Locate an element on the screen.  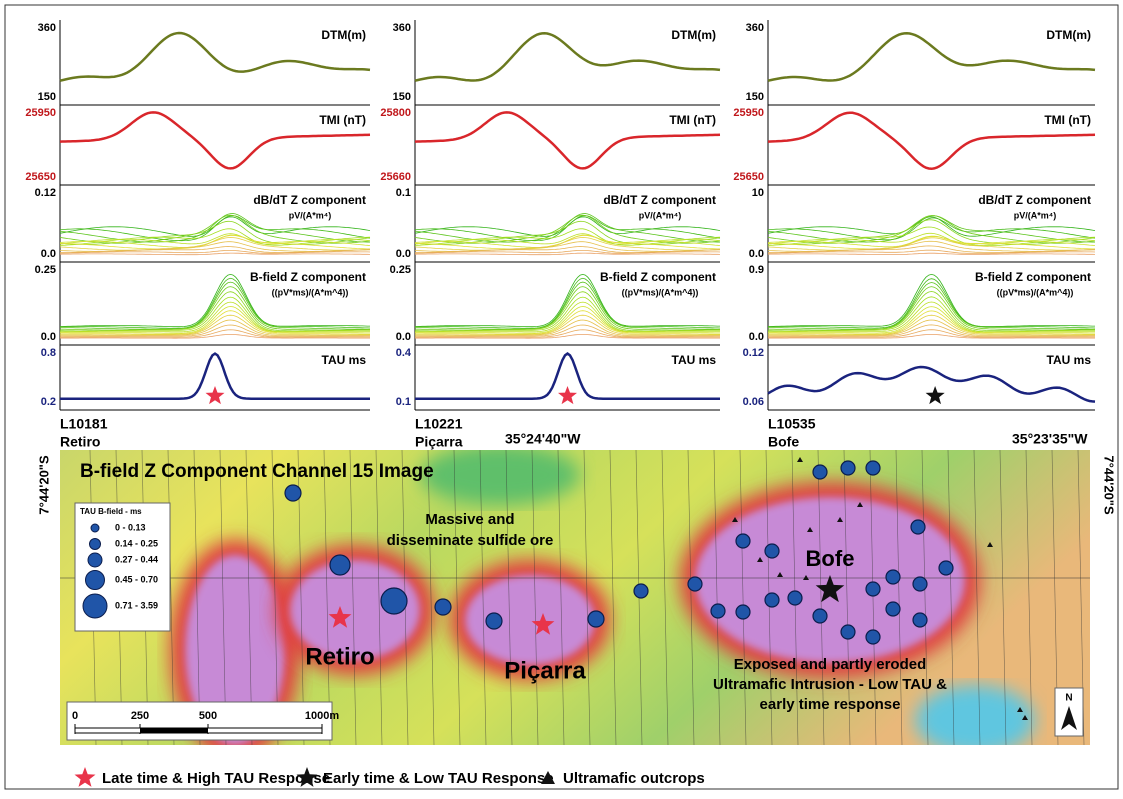
axis-bottom-label: 0.1 is located at coordinates (403, 402).